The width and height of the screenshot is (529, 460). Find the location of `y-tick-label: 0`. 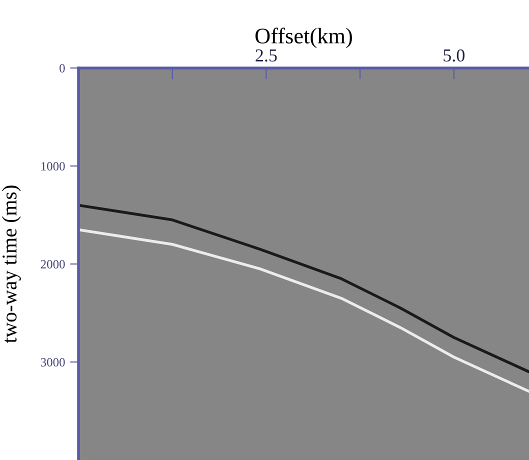

y-tick-label: 0 is located at coordinates (62, 68).